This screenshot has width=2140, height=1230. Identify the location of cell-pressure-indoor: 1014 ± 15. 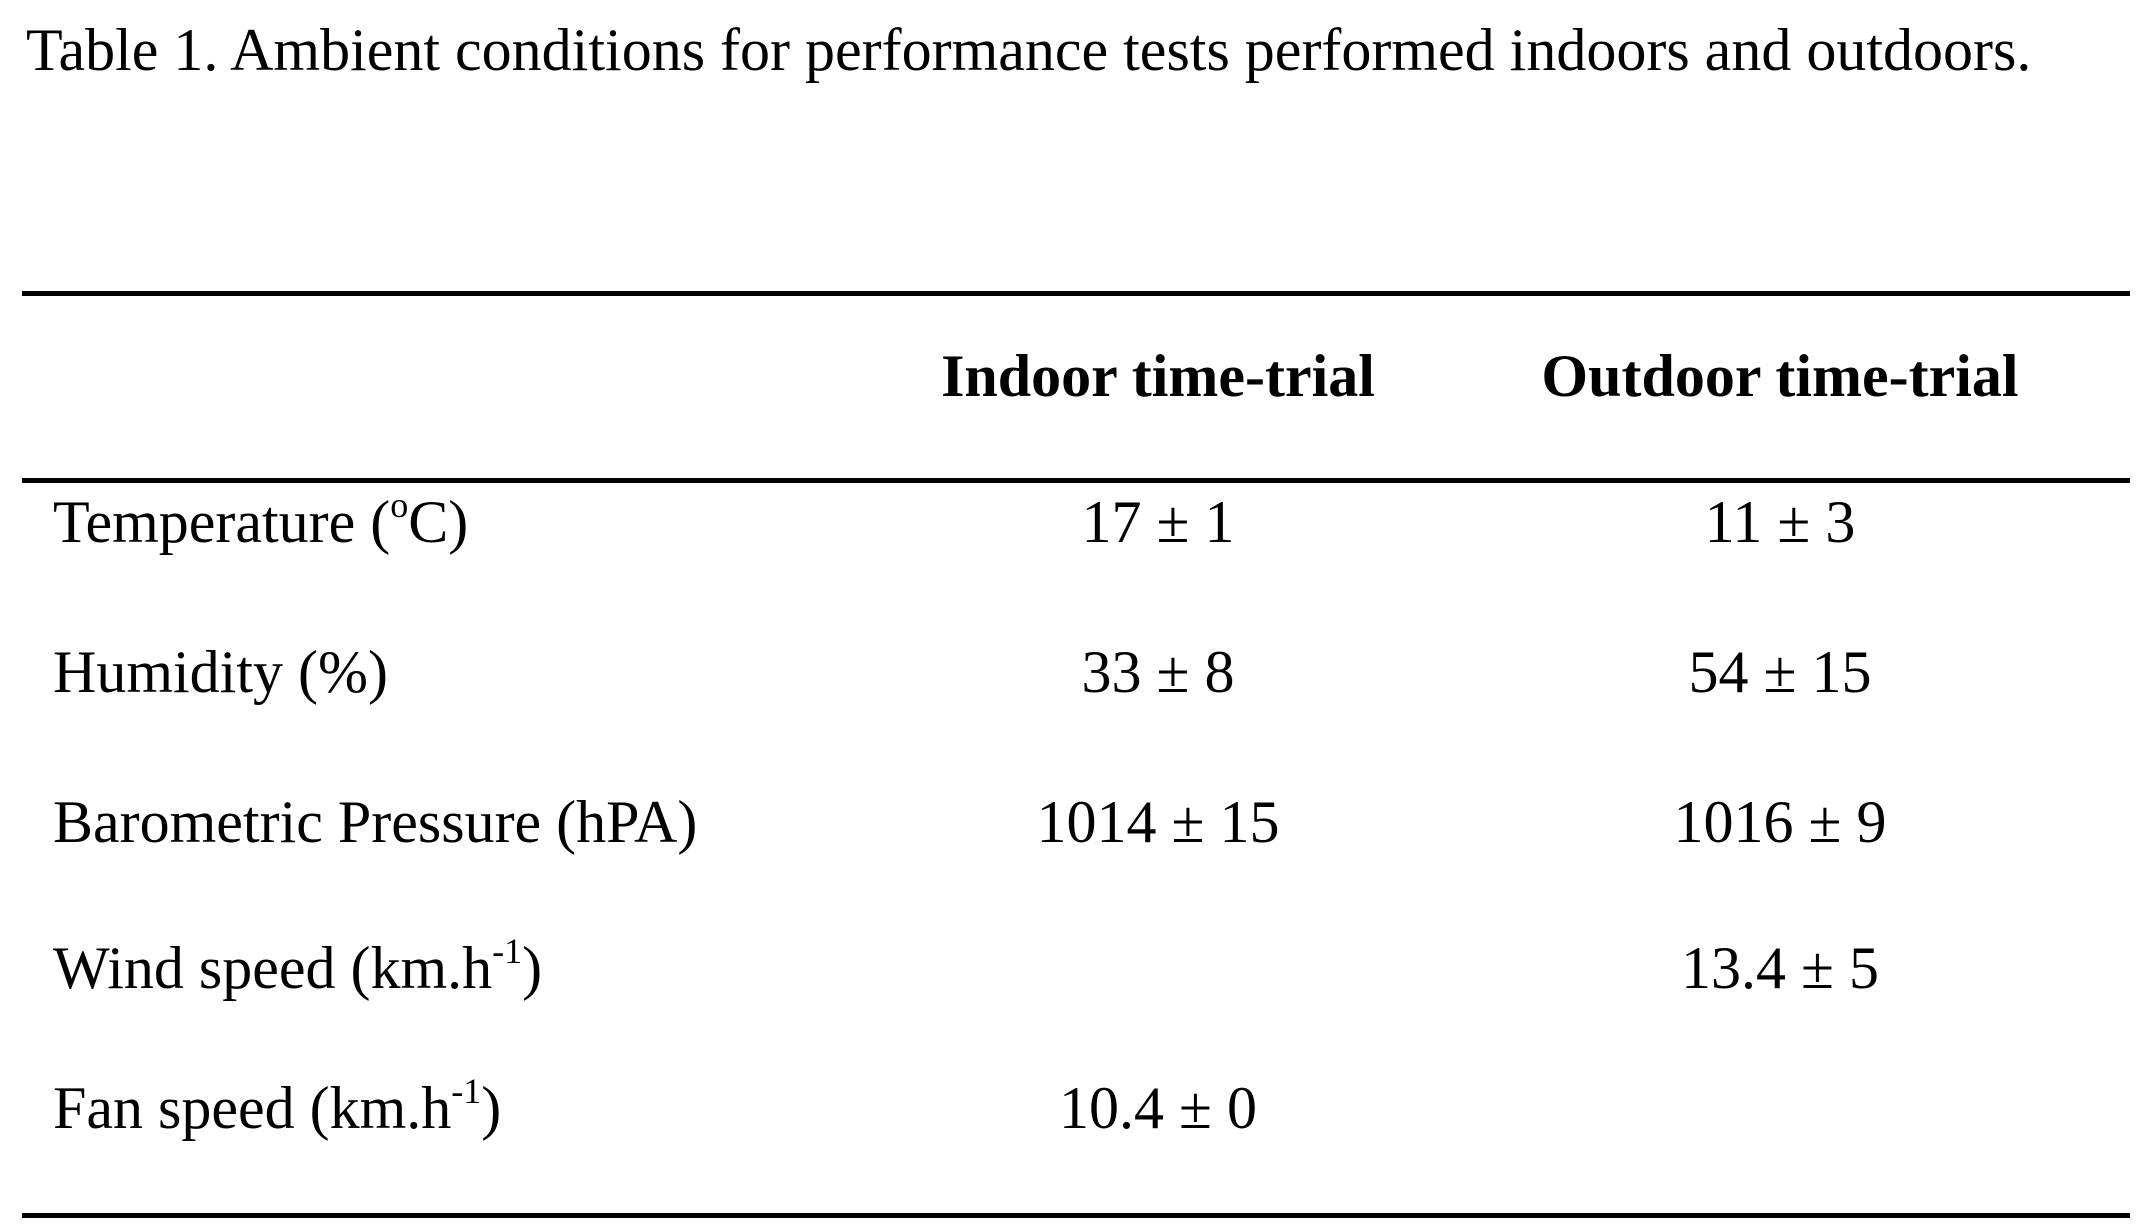
(1158, 822).